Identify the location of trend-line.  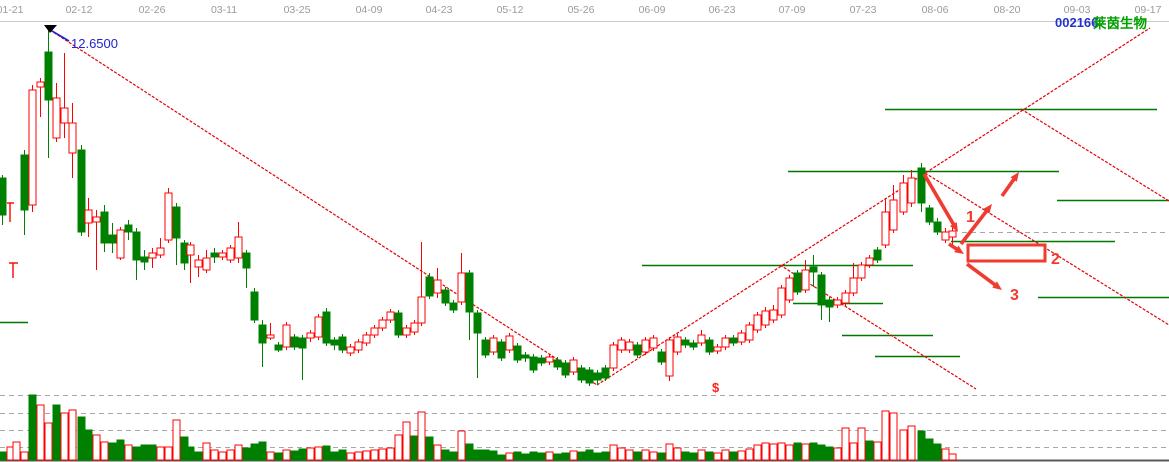
(878, 327).